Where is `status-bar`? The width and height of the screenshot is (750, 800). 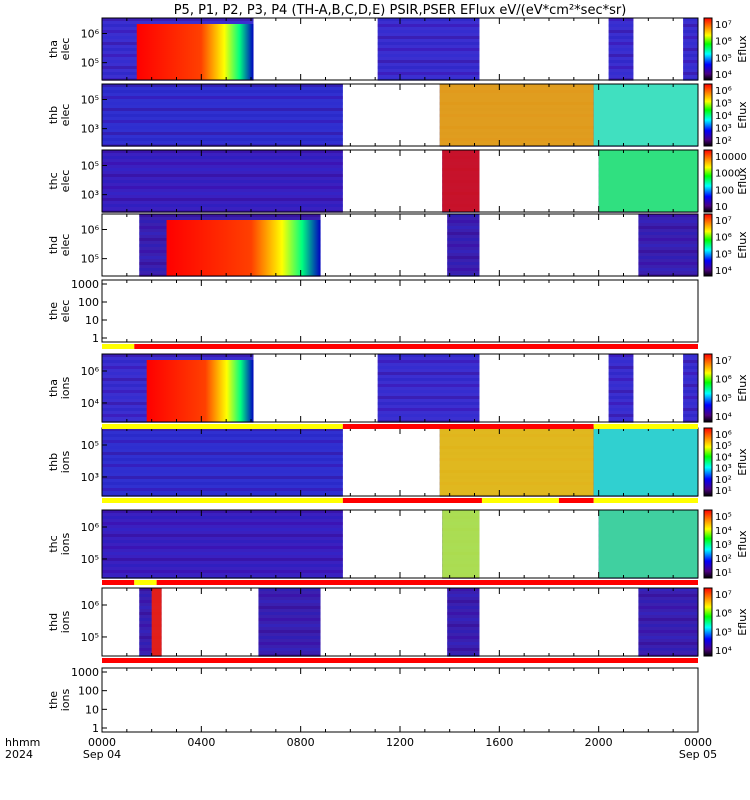
status-bar is located at coordinates (400, 426).